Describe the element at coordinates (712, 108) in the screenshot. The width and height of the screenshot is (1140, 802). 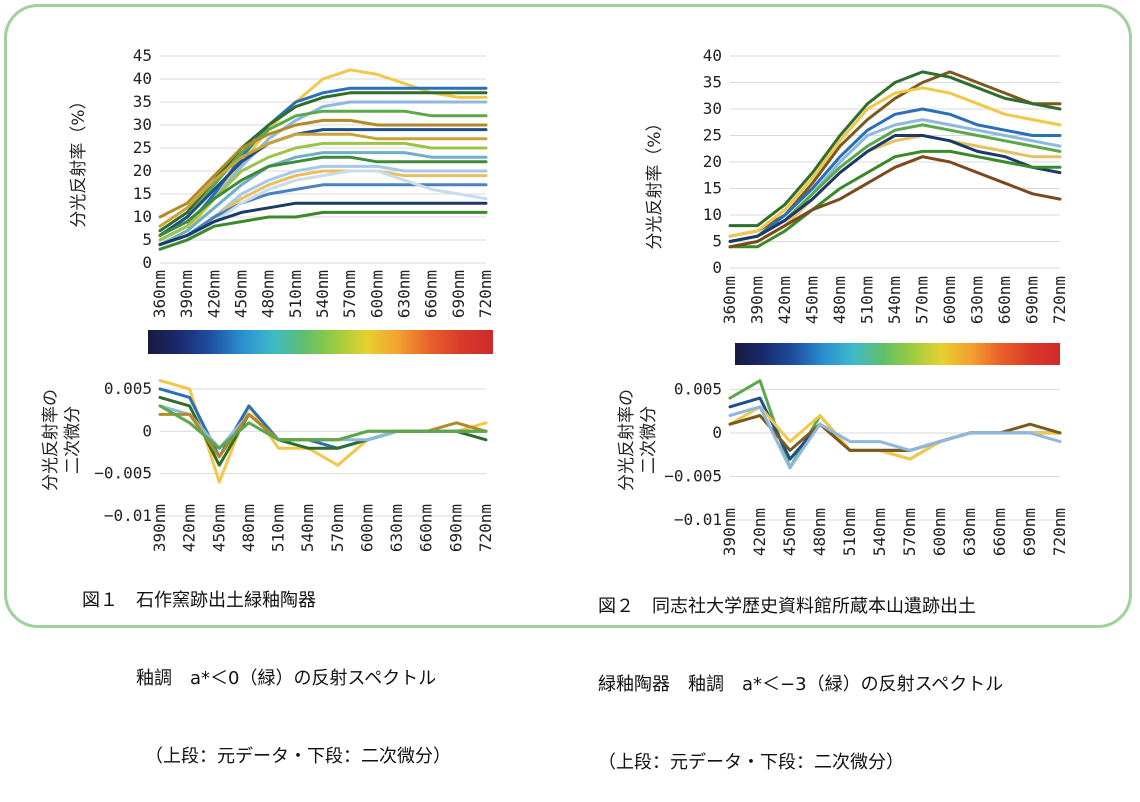
I see `y-tick-label: 30` at that location.